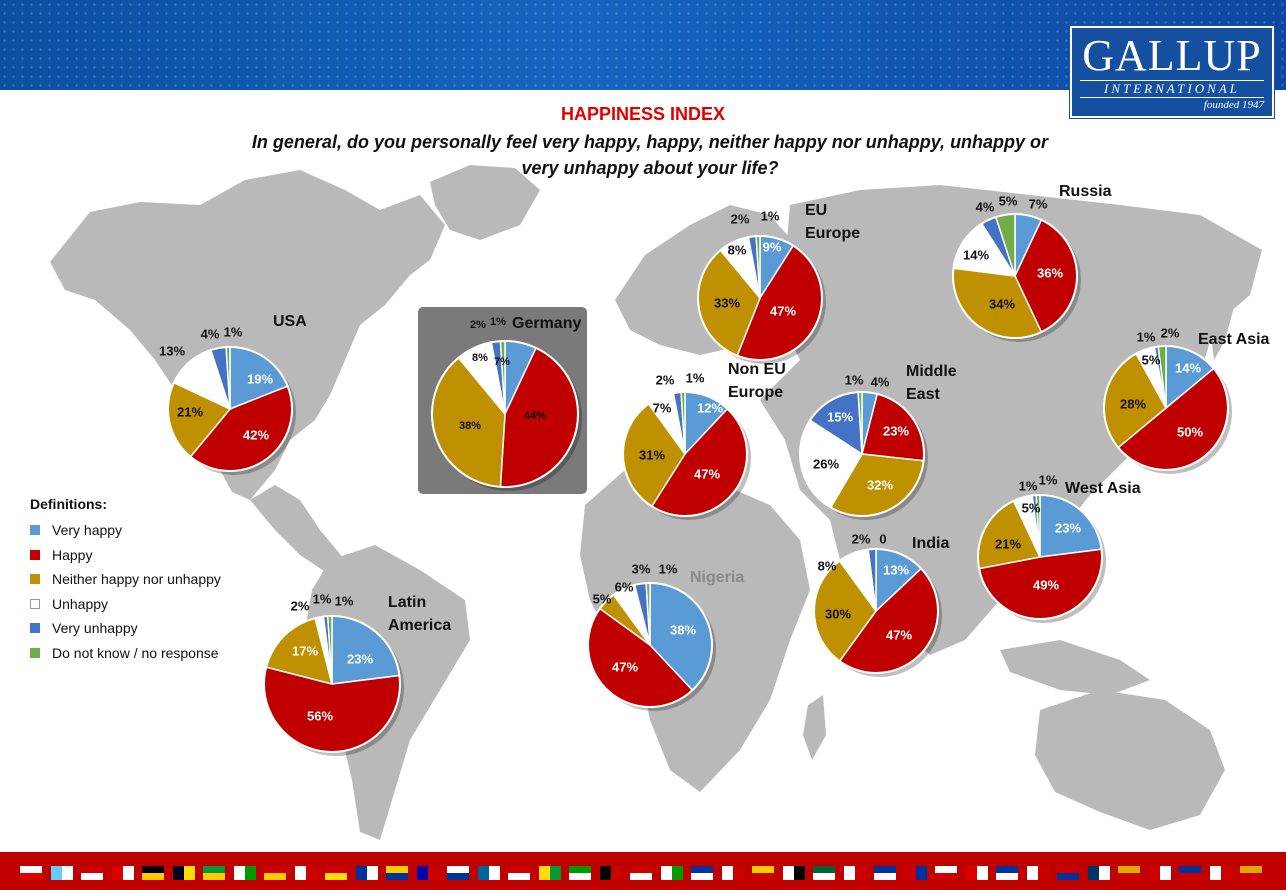 This screenshot has width=1286, height=890. What do you see at coordinates (95, 628) in the screenshot?
I see `legend-label: Very unhappy` at bounding box center [95, 628].